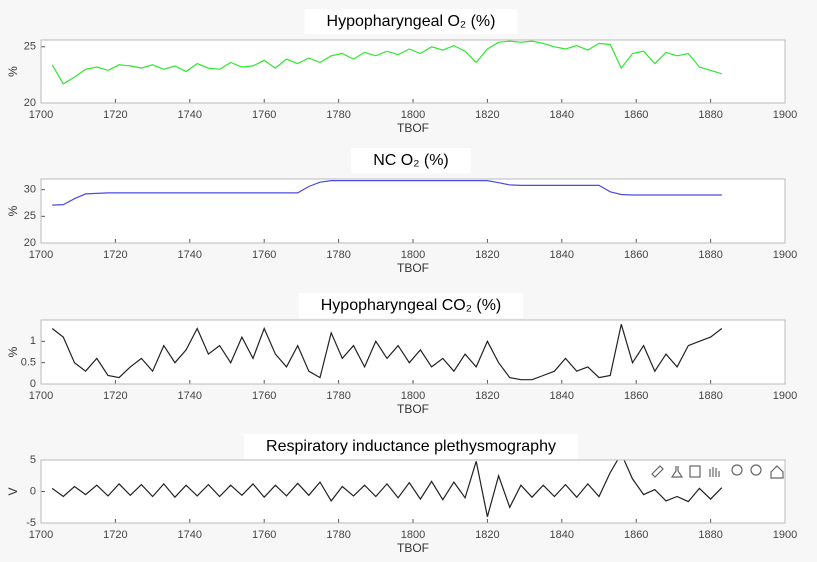  I want to click on chart-title: NC O₂ (%), so click(411, 160).